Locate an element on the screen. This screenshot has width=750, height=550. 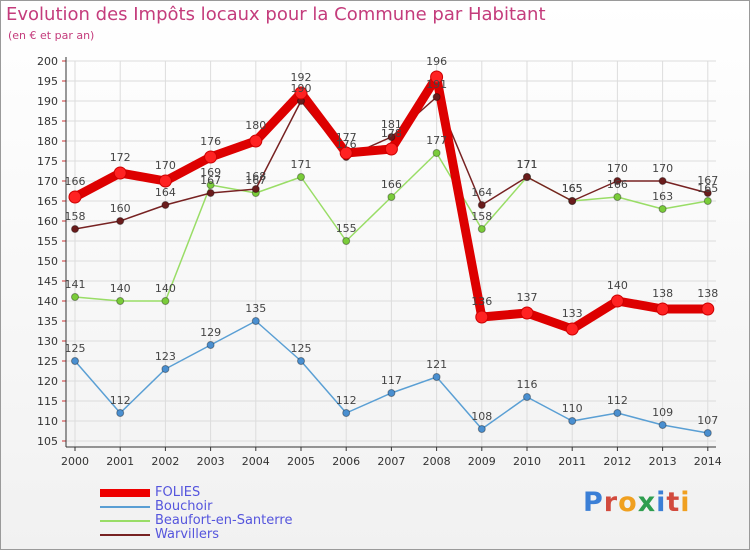
marker-warvillers-2001 is located at coordinates (120, 221).